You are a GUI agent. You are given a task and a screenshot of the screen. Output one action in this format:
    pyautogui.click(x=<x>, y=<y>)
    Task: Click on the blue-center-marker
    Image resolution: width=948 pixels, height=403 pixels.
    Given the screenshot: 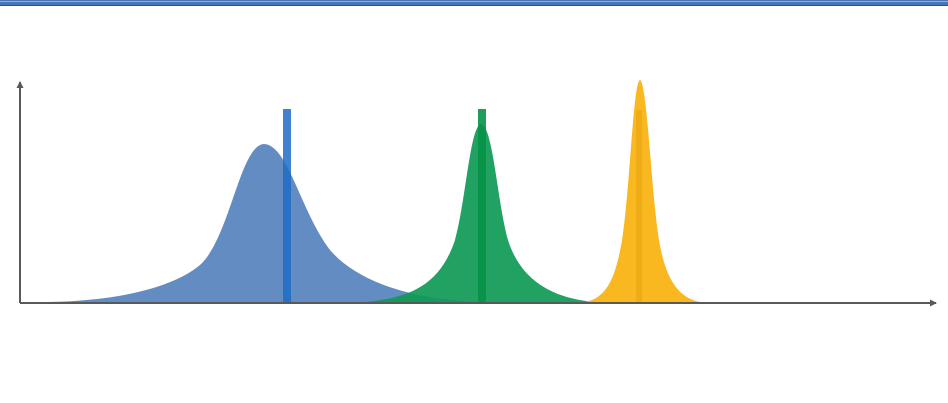 What is the action you would take?
    pyautogui.click(x=287, y=206)
    